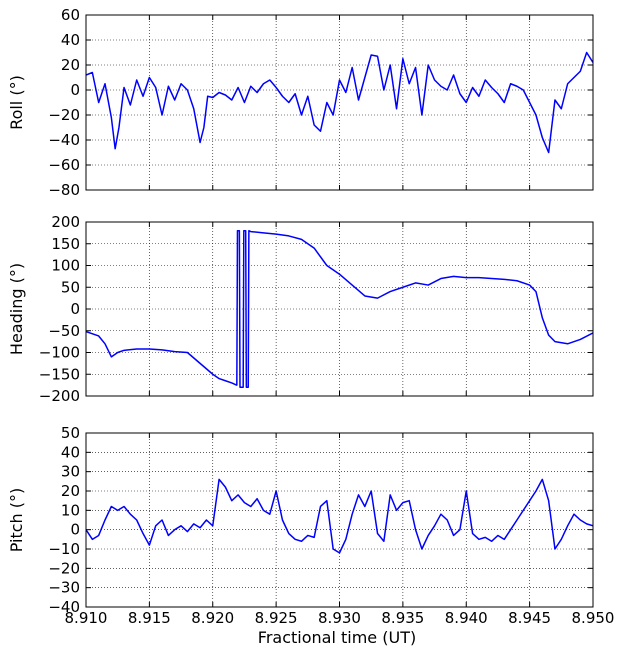 This screenshot has width=618, height=652. I want to click on roll-ytick-label: −40, so click(64, 140).